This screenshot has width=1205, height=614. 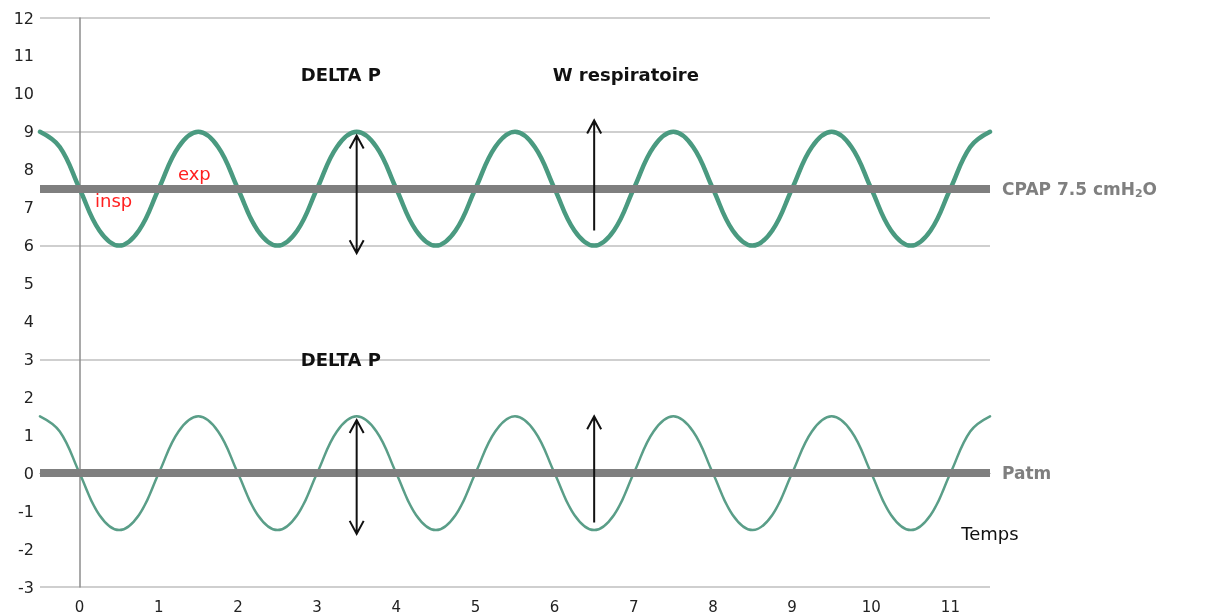 What do you see at coordinates (28, 284) in the screenshot?
I see `y-tick-label: 5` at bounding box center [28, 284].